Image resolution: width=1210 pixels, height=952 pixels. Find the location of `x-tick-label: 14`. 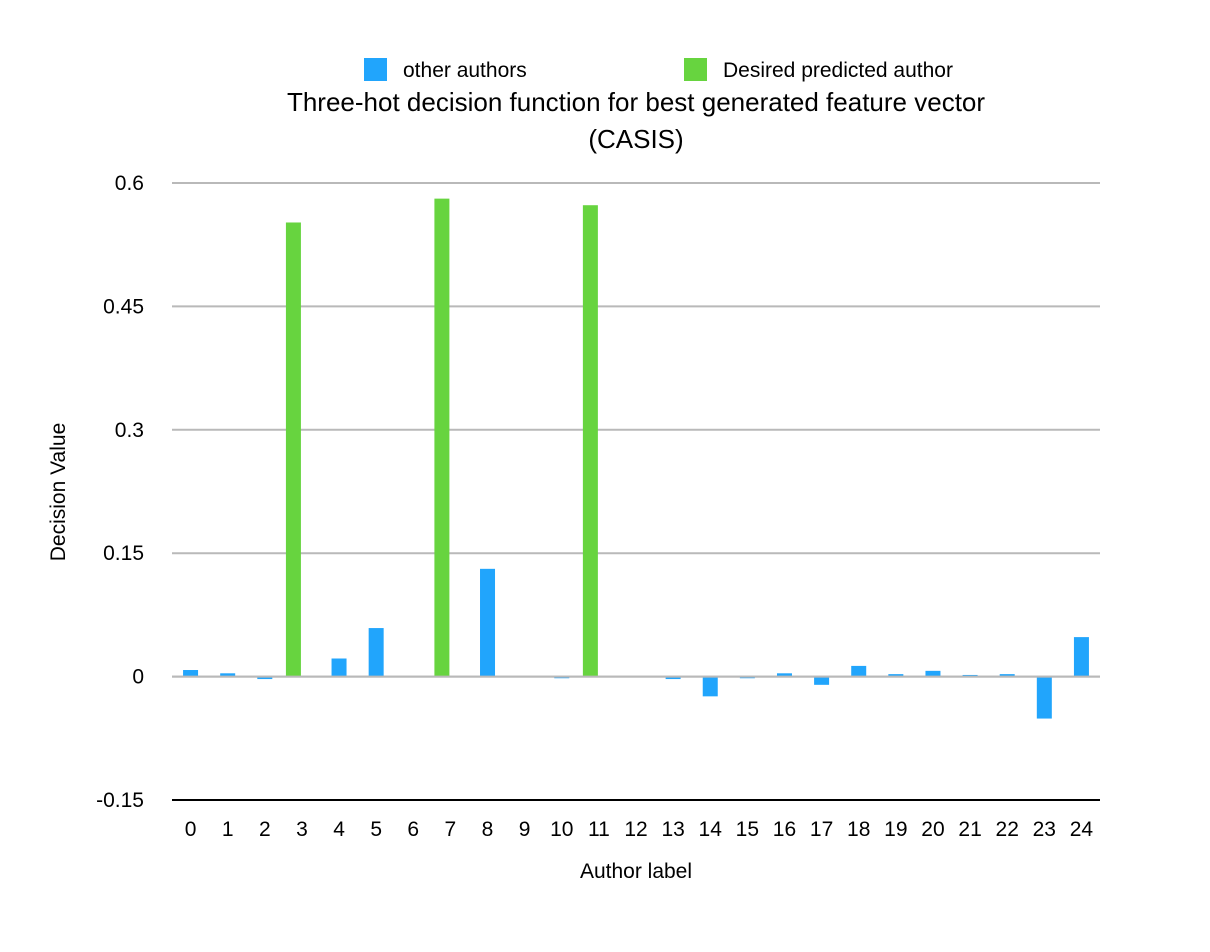

x-tick-label: 14 is located at coordinates (711, 829).